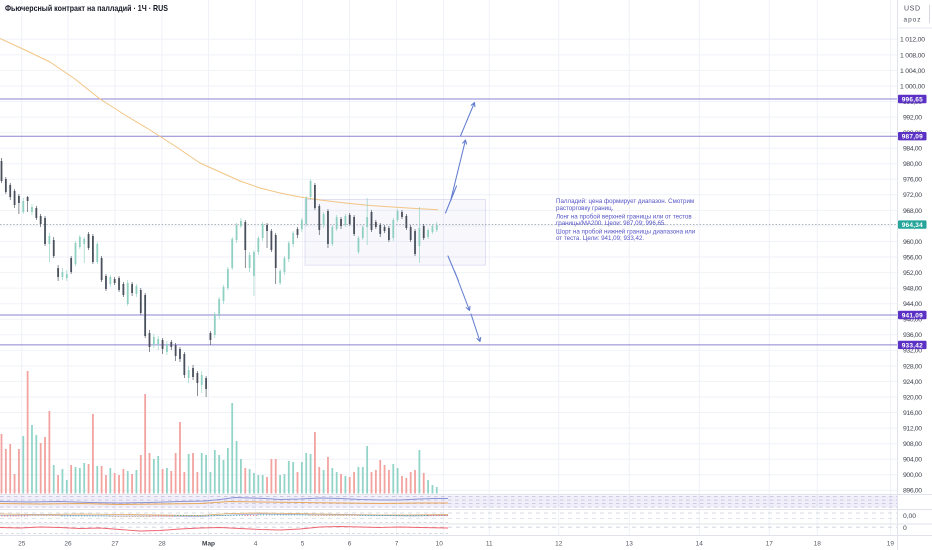  Describe the element at coordinates (912, 71) in the screenshot. I see `svg-text: 1 004,00` at that location.